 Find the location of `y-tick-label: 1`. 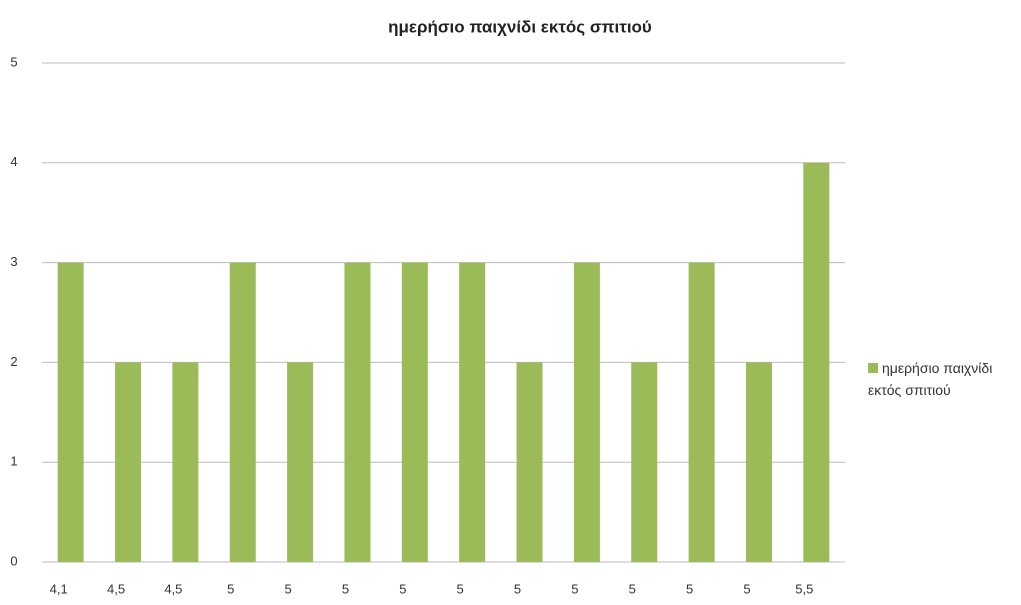

y-tick-label: 1 is located at coordinates (13, 461).